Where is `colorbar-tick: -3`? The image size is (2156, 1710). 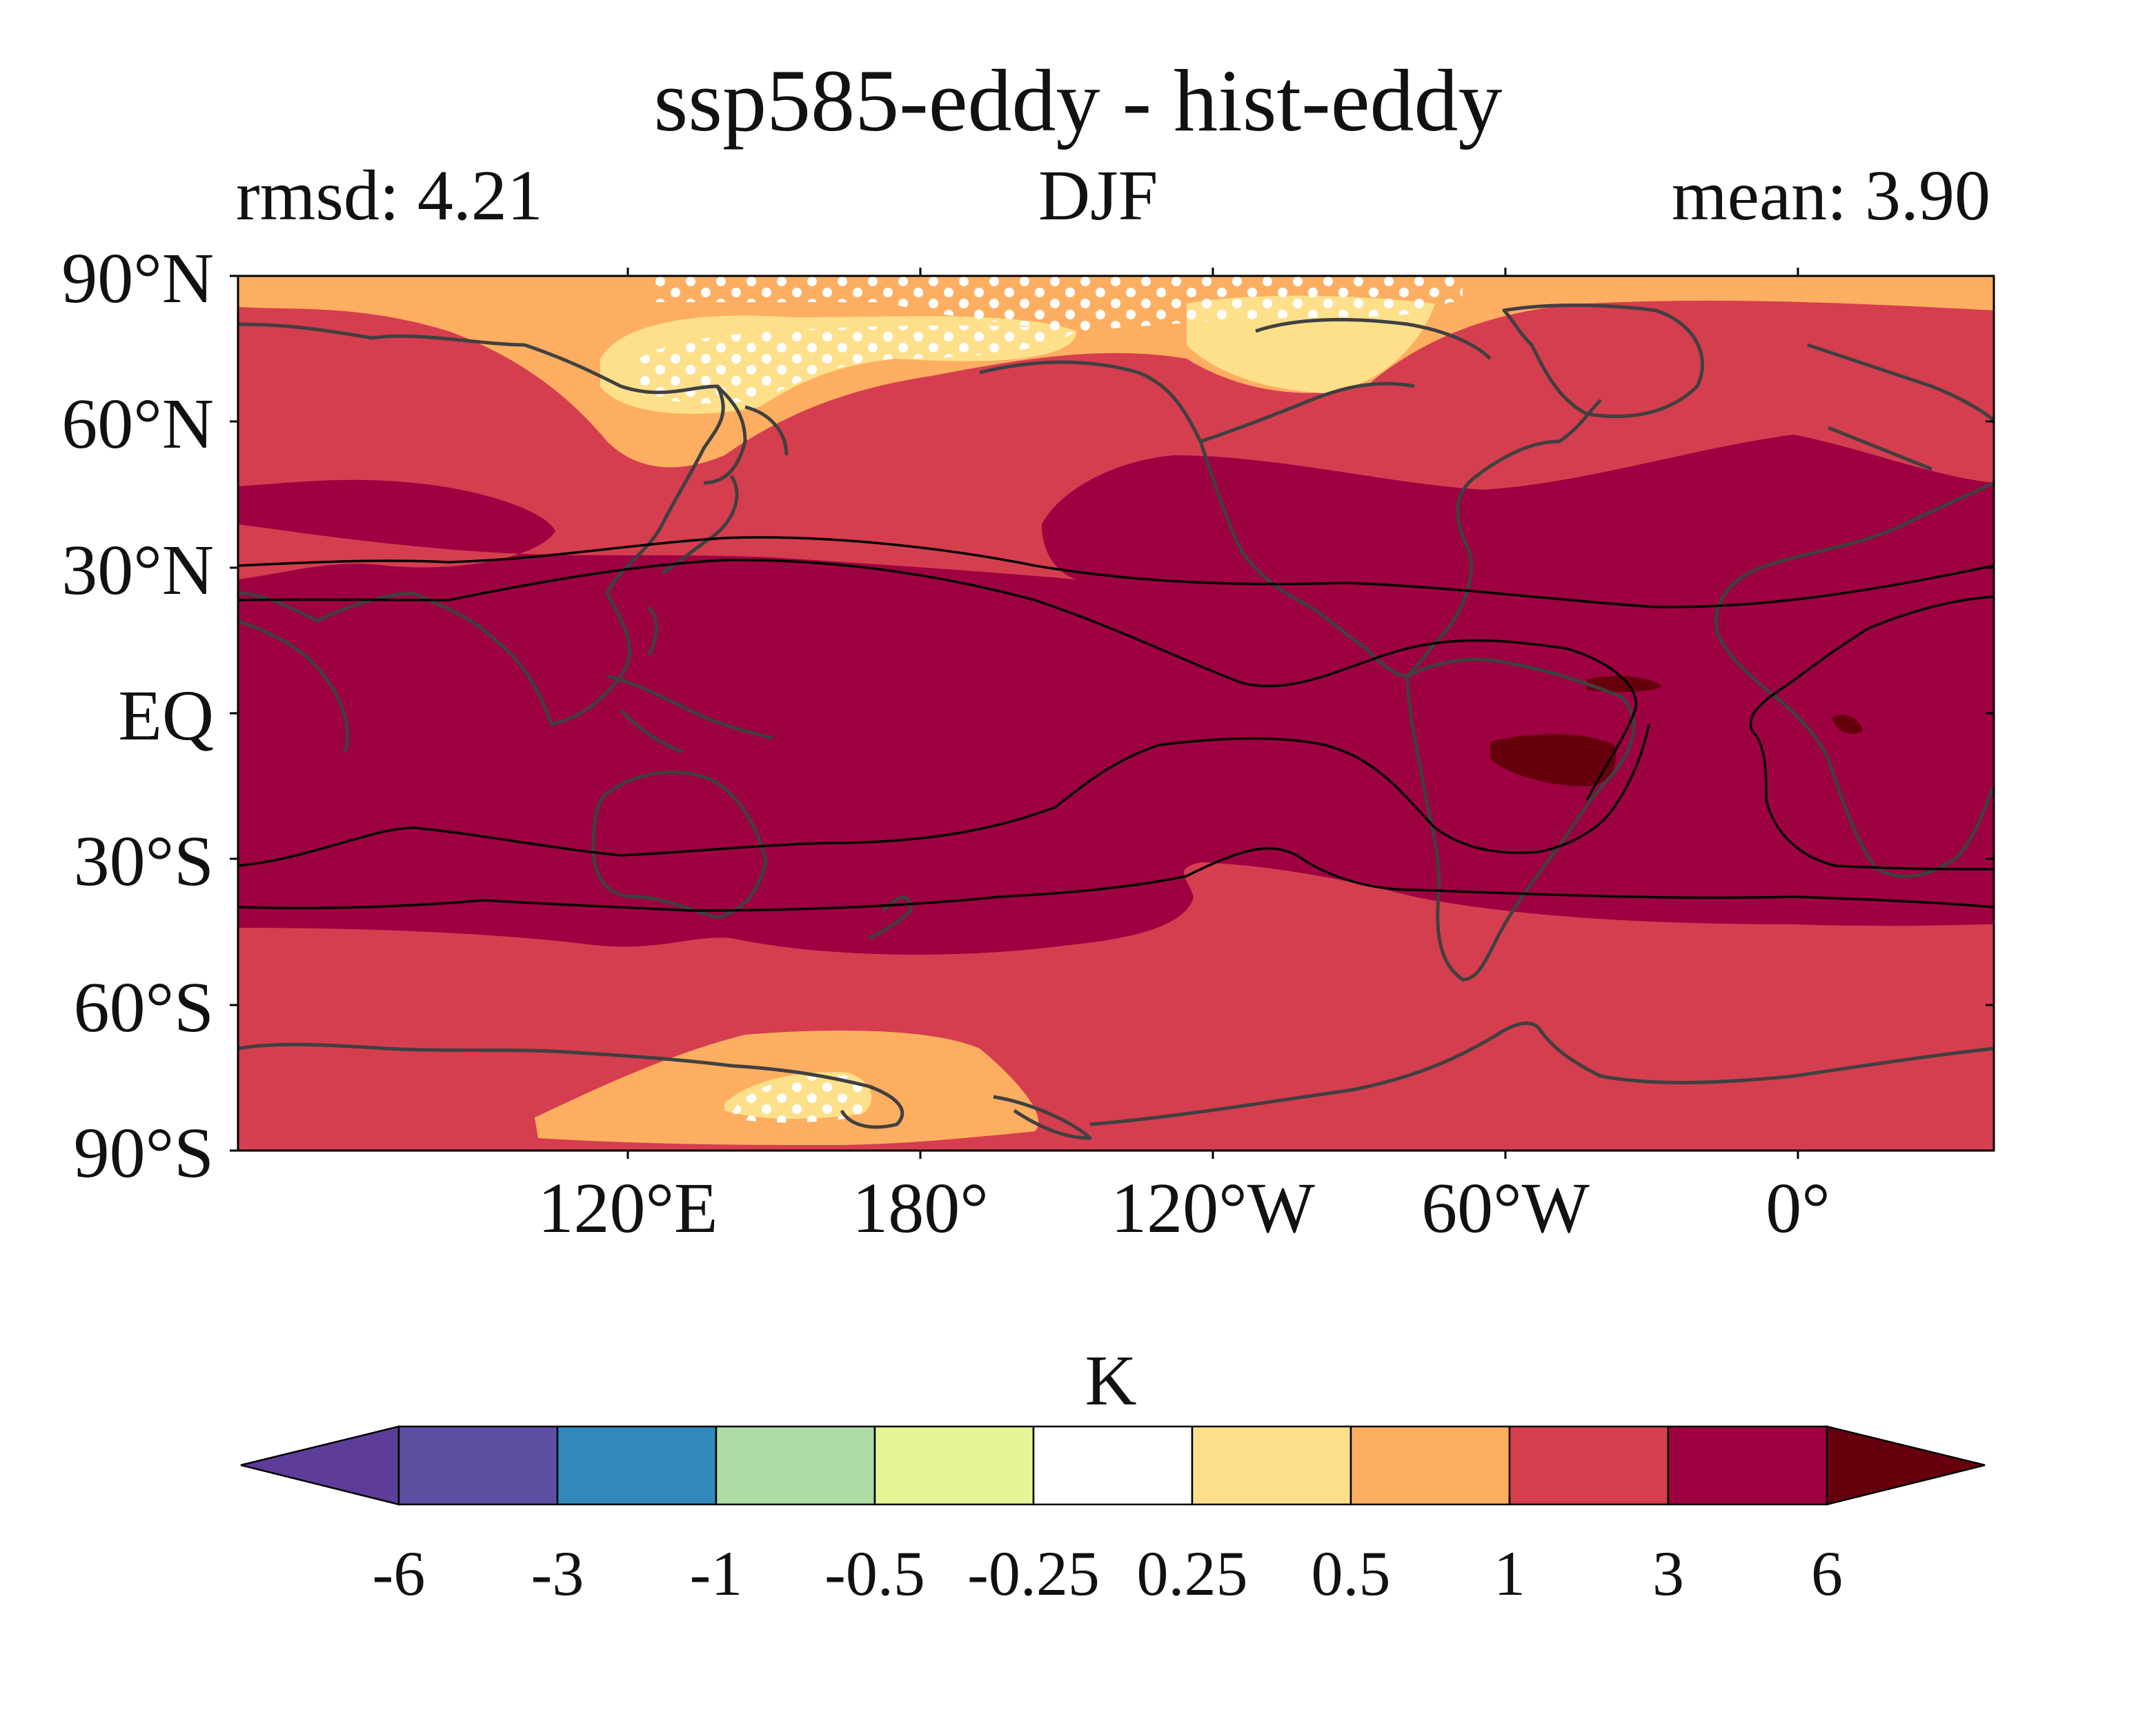
colorbar-tick: -3 is located at coordinates (557, 1574).